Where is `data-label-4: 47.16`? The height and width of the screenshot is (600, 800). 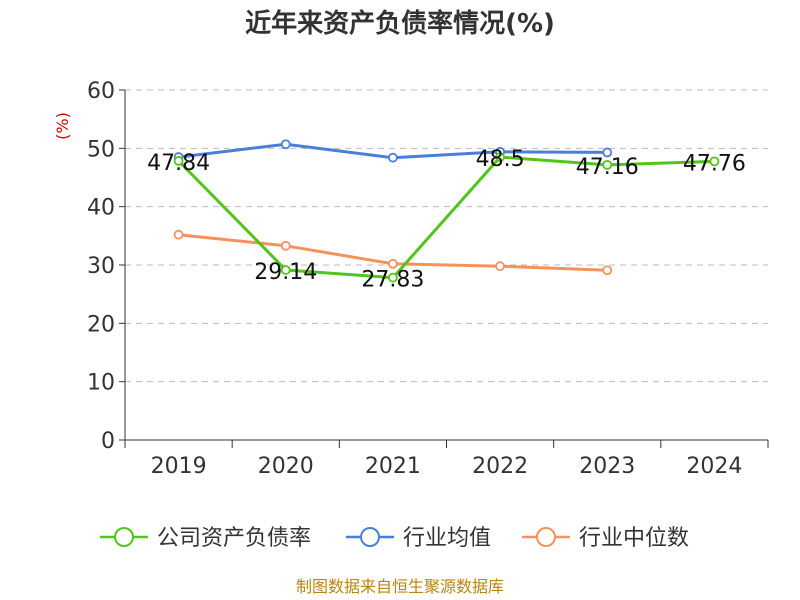 data-label-4: 47.16 is located at coordinates (607, 167).